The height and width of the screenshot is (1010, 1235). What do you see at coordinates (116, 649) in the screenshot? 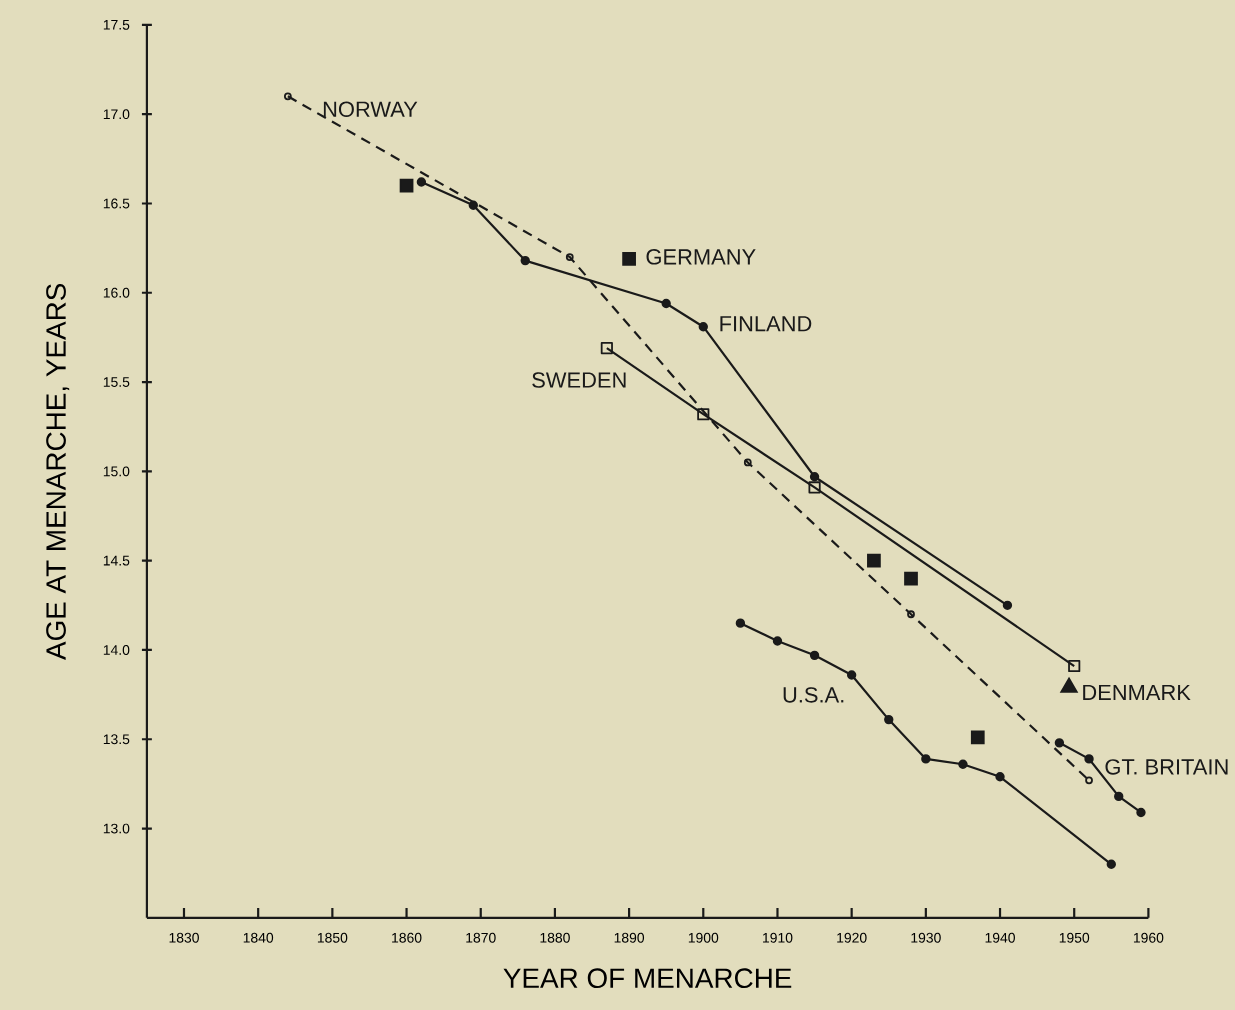
I see `y-tick-label: 14.0` at bounding box center [116, 649].